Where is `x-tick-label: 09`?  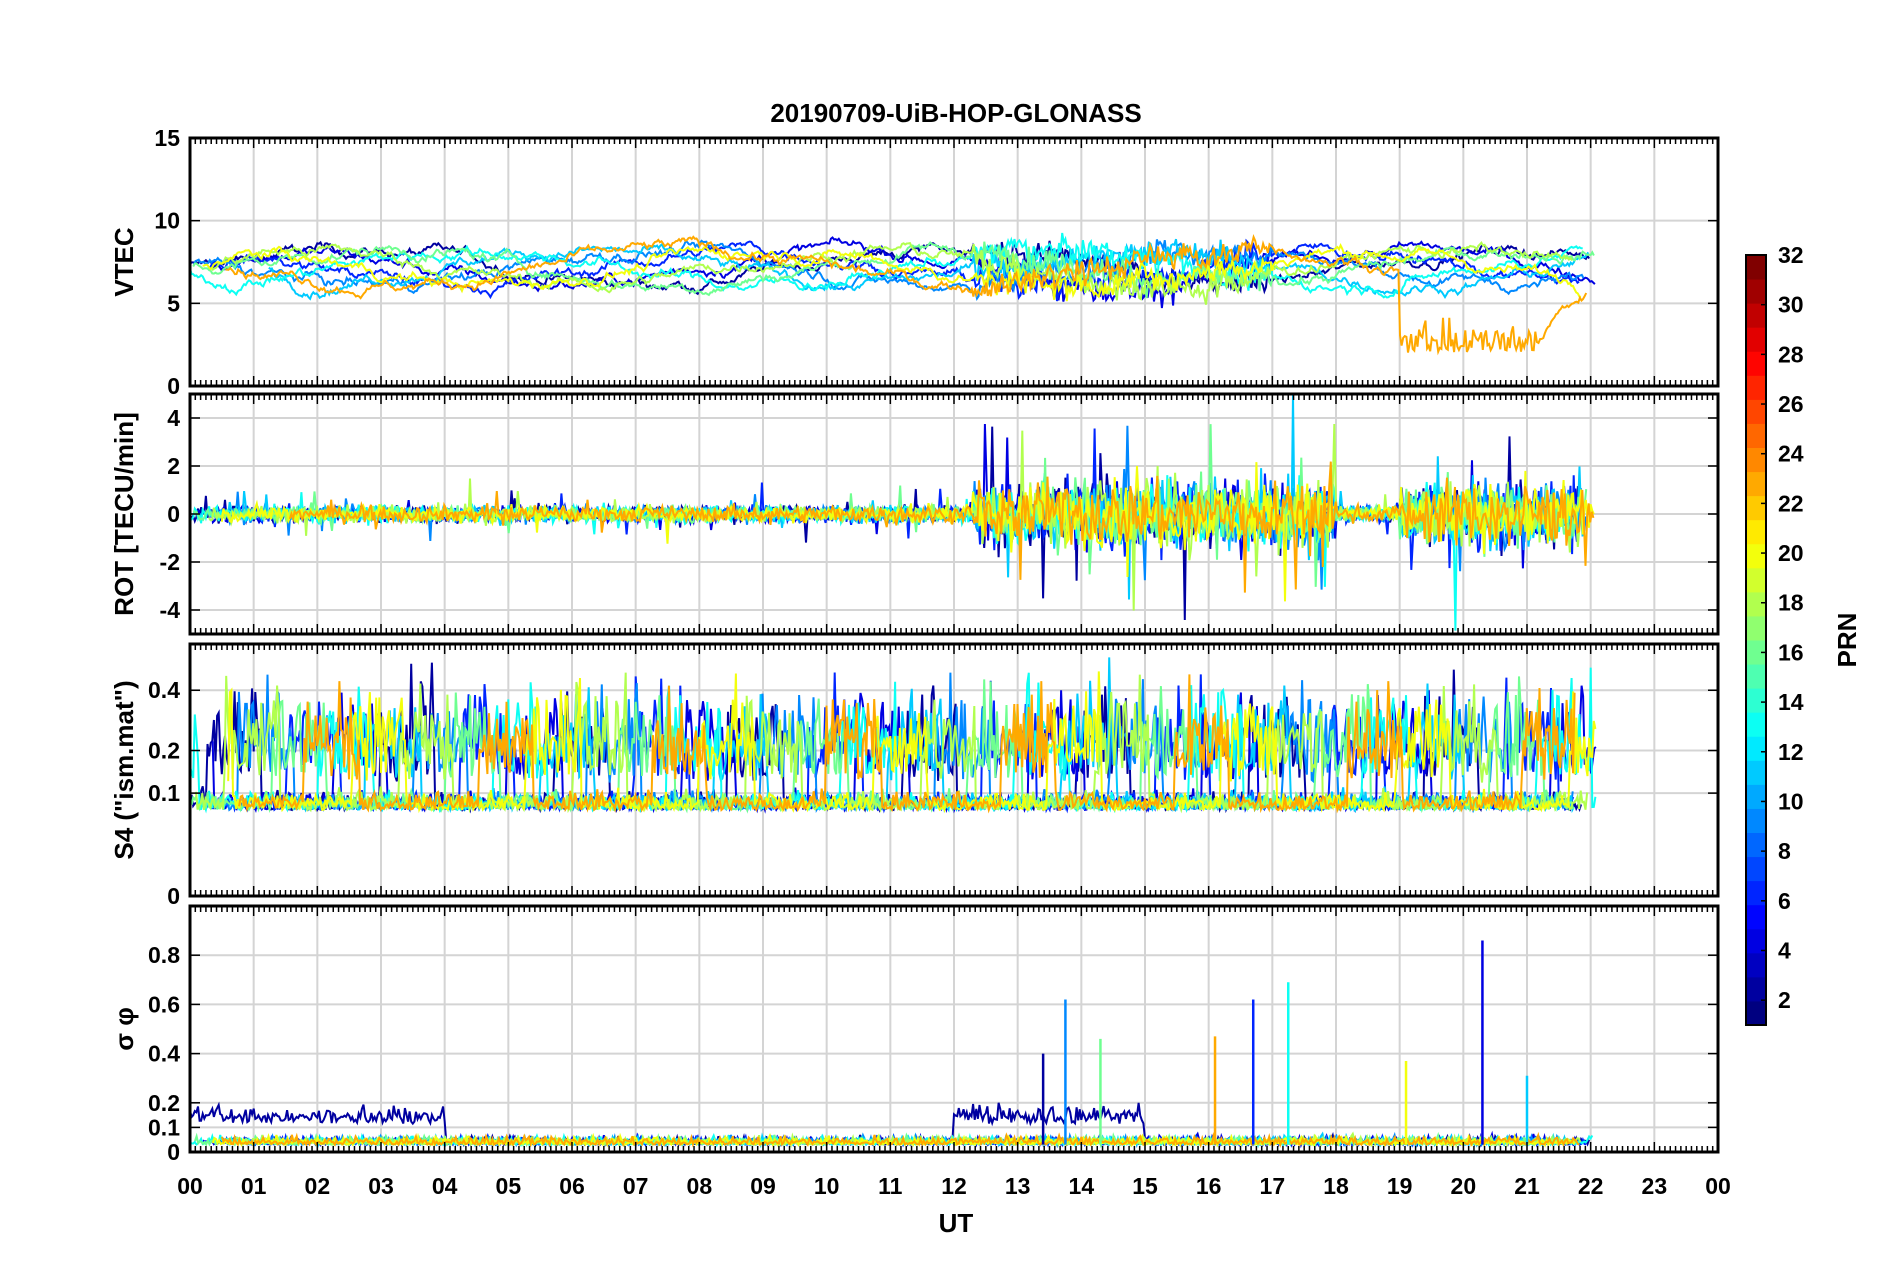 x-tick-label: 09 is located at coordinates (763, 1186).